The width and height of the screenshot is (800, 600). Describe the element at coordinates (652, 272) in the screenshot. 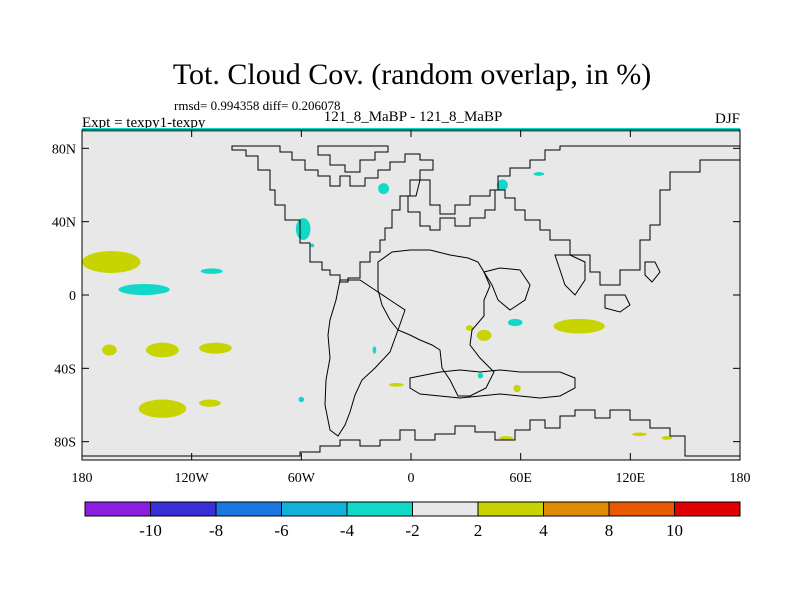

I see `coast-japan` at that location.